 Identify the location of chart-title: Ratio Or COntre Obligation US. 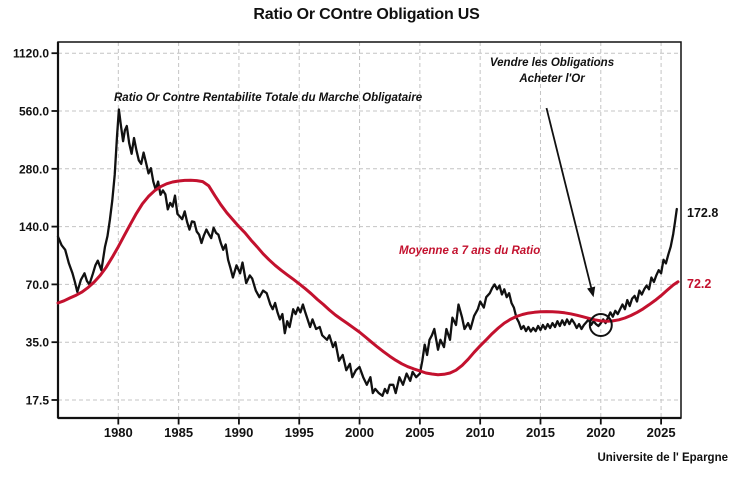
(366, 14).